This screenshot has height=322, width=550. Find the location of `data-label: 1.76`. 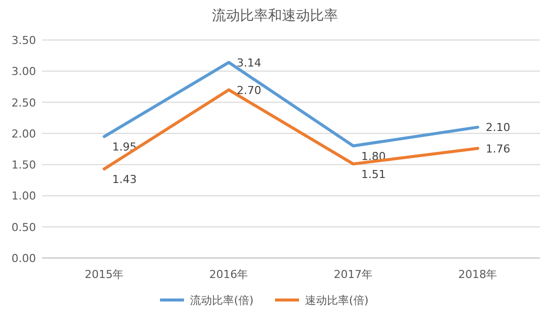

data-label: 1.76 is located at coordinates (498, 149).